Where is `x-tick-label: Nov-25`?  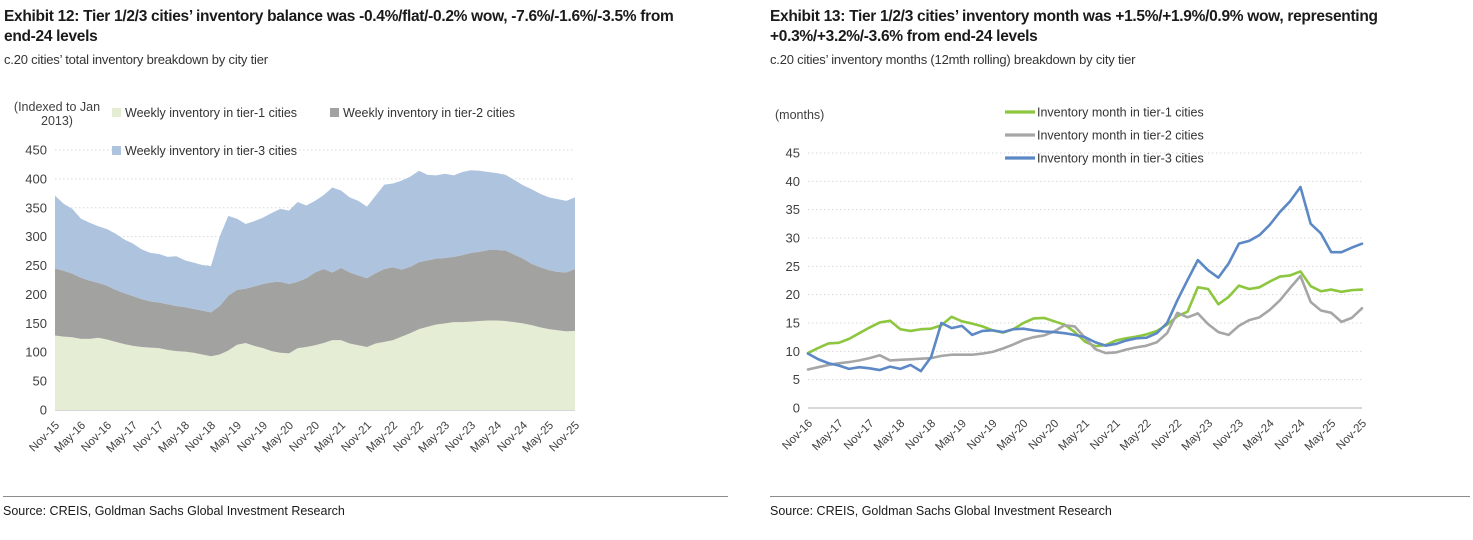 x-tick-label: Nov-25 is located at coordinates (1351, 435).